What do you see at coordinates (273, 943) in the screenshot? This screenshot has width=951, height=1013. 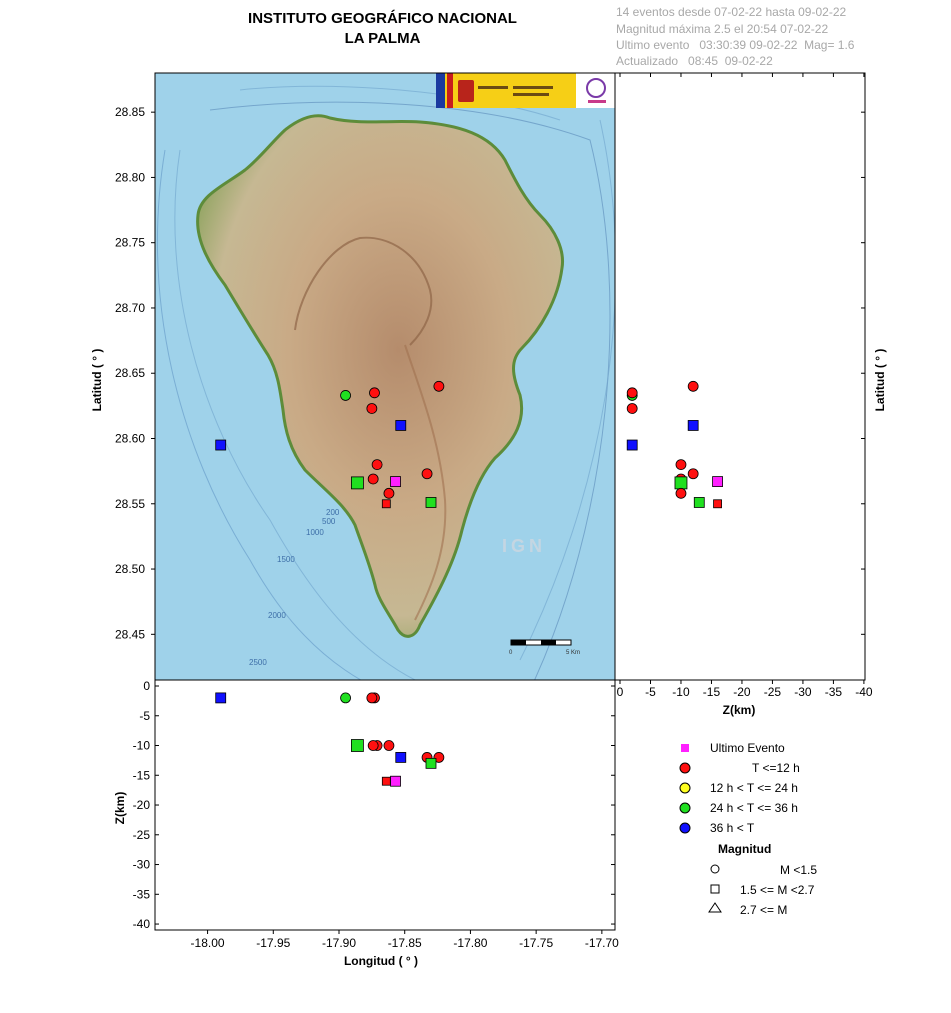 I see `lon-tick-label: -17.95` at bounding box center [273, 943].